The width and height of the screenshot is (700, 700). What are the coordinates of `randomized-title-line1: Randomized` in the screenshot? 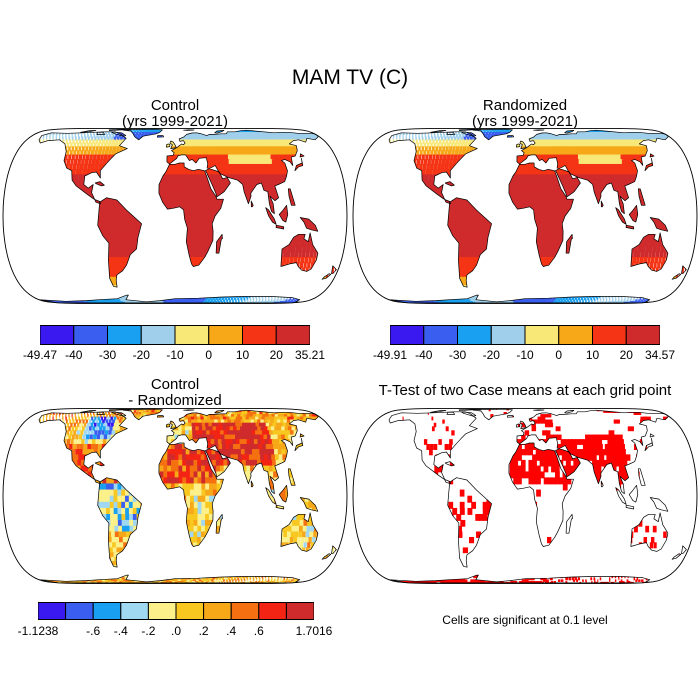 It's located at (525, 105).